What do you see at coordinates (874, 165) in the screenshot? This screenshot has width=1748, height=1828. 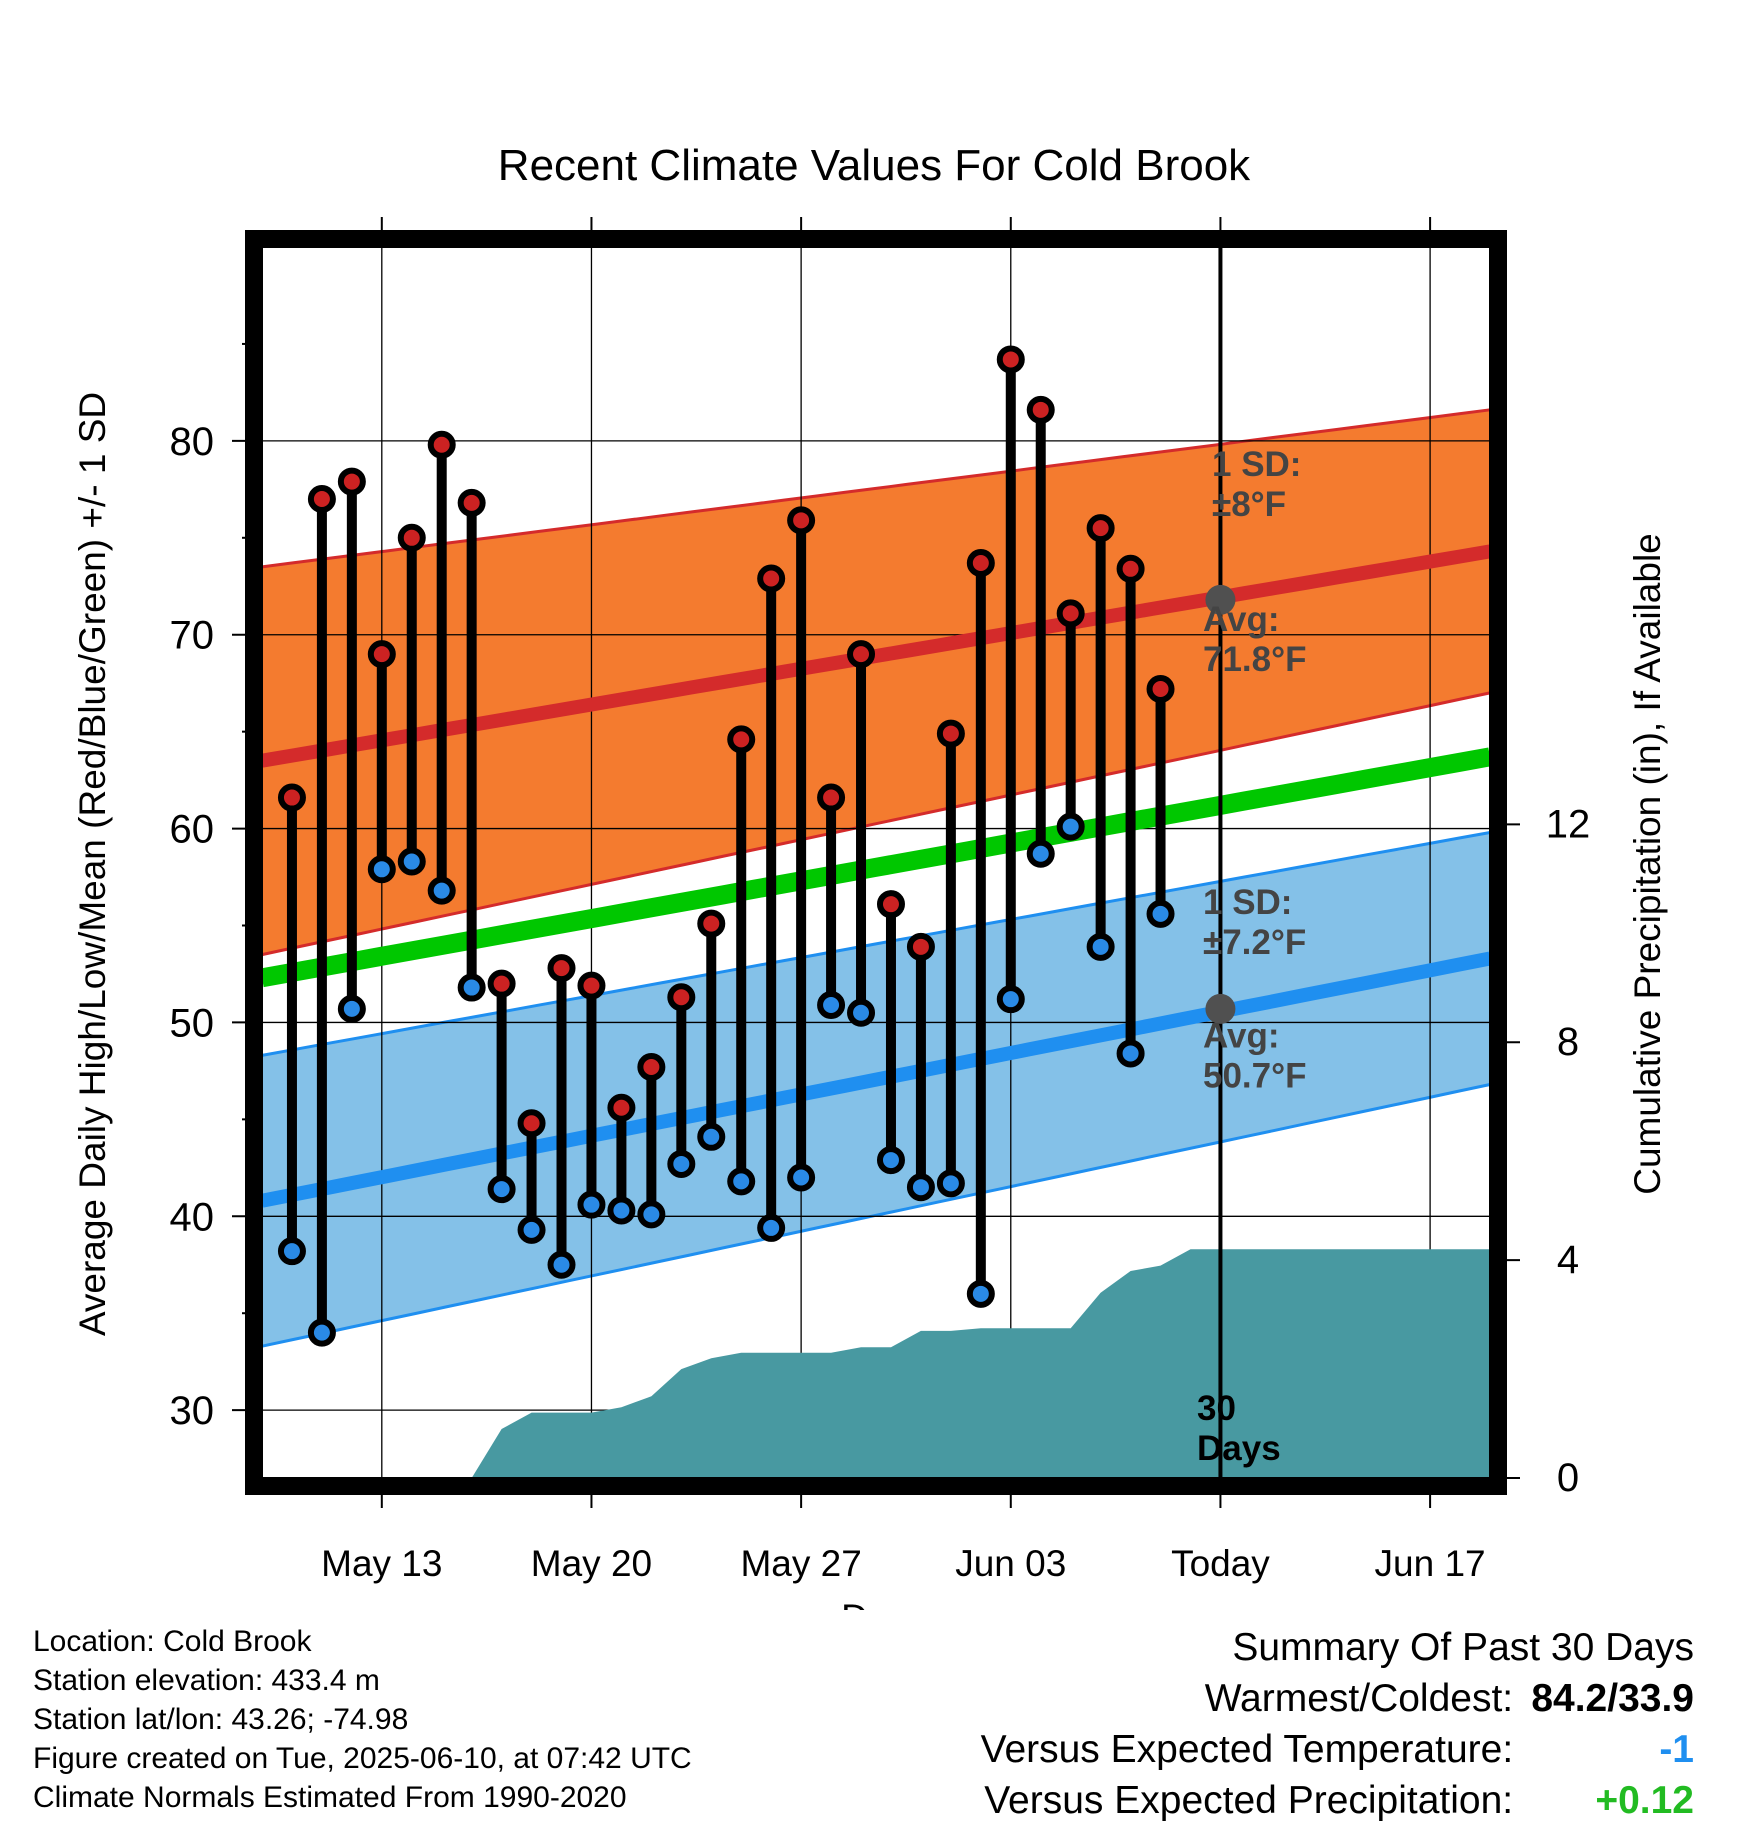 I see `chart-title: Recent Climate Values For Cold Brook` at bounding box center [874, 165].